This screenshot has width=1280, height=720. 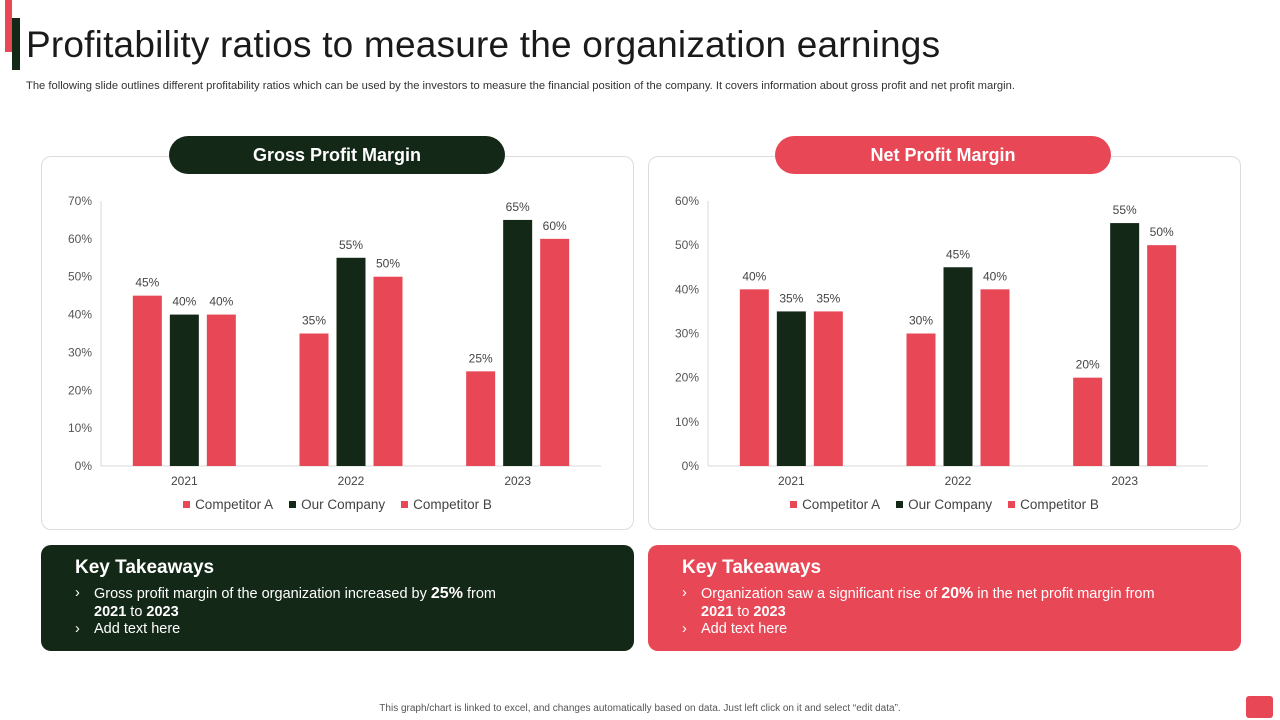 I want to click on net-profit-legend: Competitor A Our Company Competitor B, so click(x=944, y=504).